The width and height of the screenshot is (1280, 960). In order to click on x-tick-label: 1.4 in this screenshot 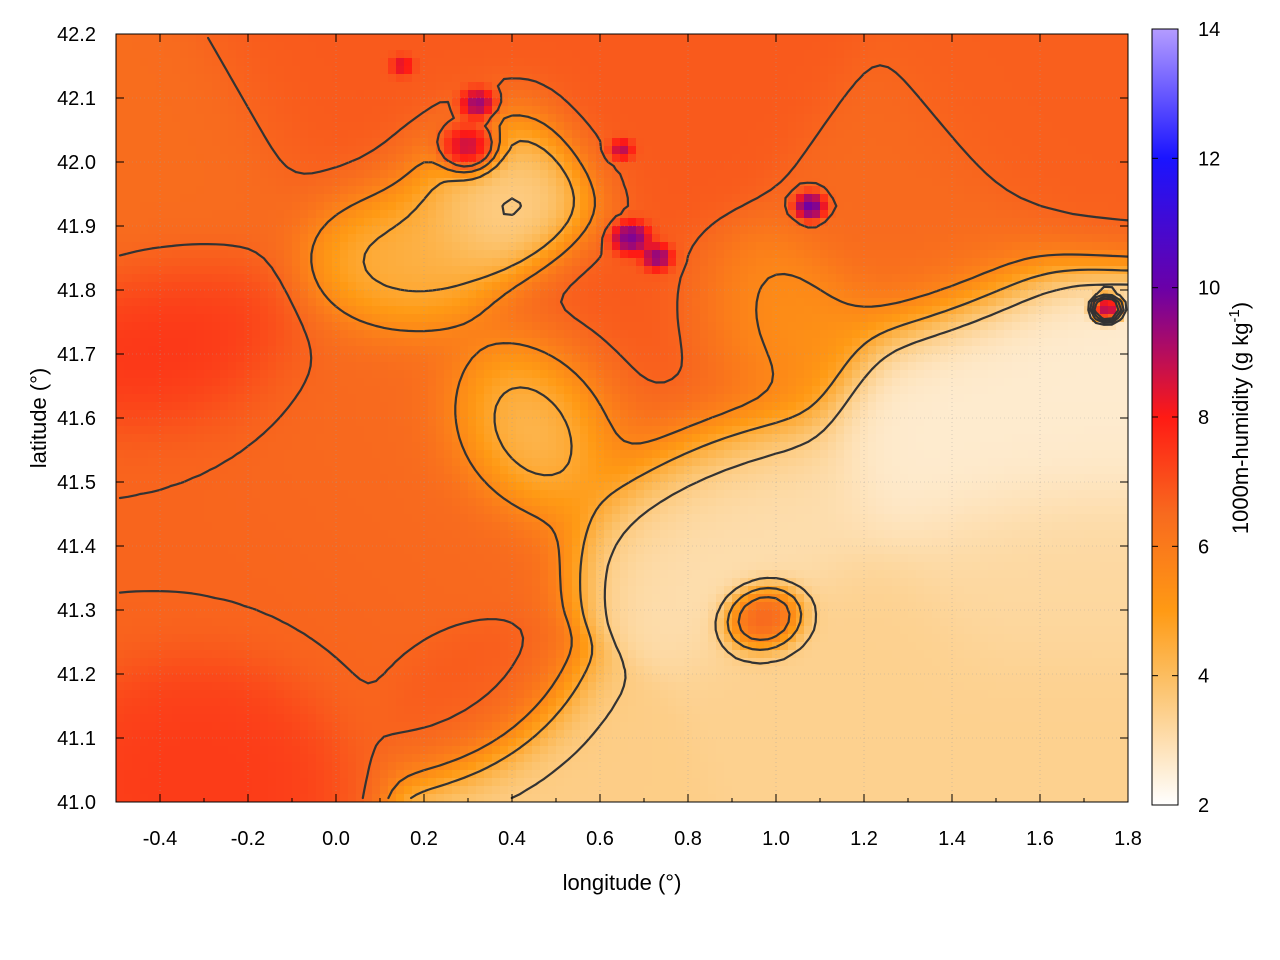, I will do `click(952, 839)`.